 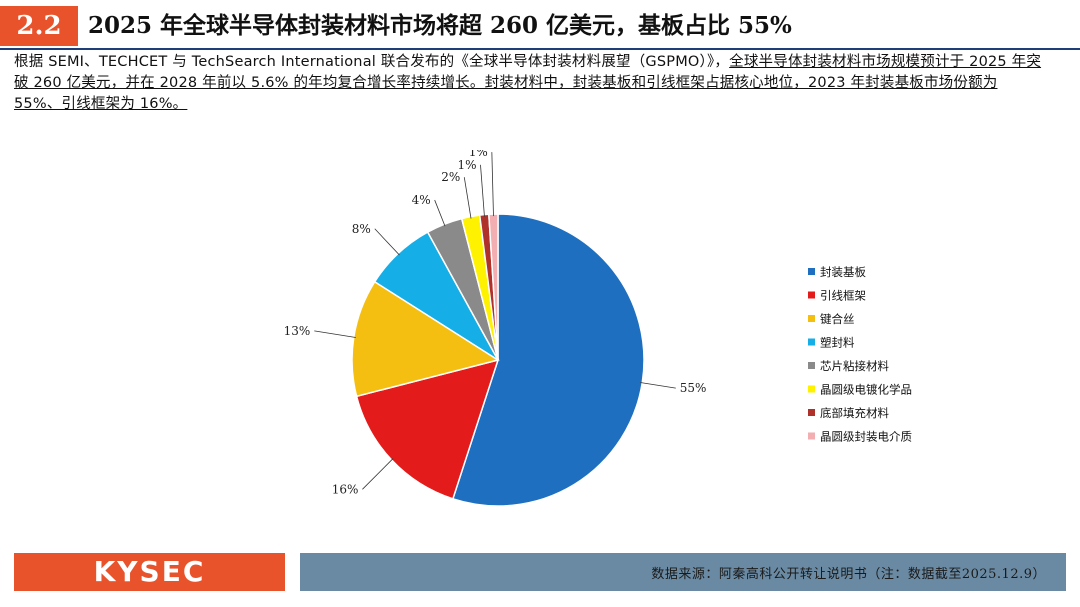 I want to click on legend-label: 键合丝, so click(x=837, y=319).